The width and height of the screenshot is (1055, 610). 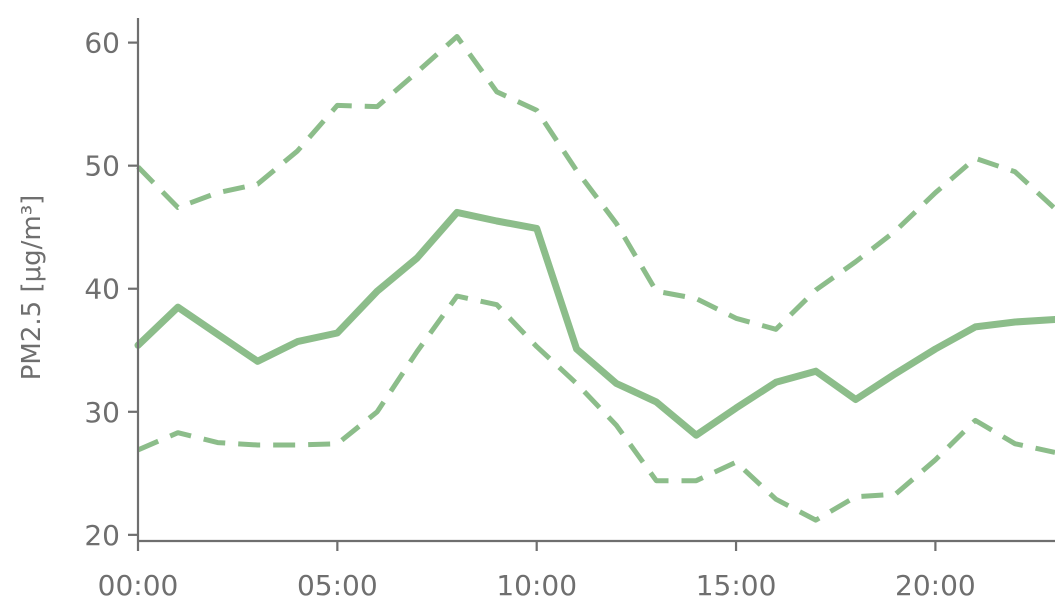 What do you see at coordinates (736, 585) in the screenshot?
I see `x-tick-label: 15:00` at bounding box center [736, 585].